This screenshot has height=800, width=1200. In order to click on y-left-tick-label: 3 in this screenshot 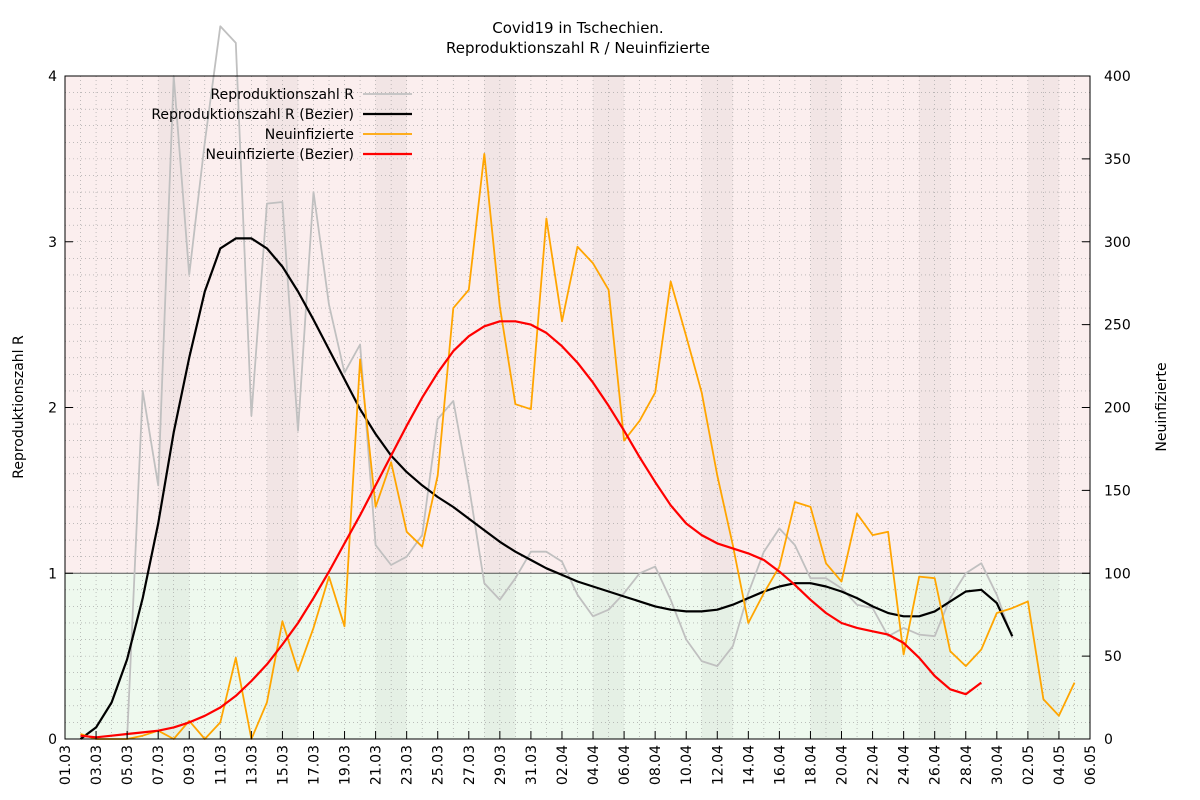, I will do `click(52, 243)`.